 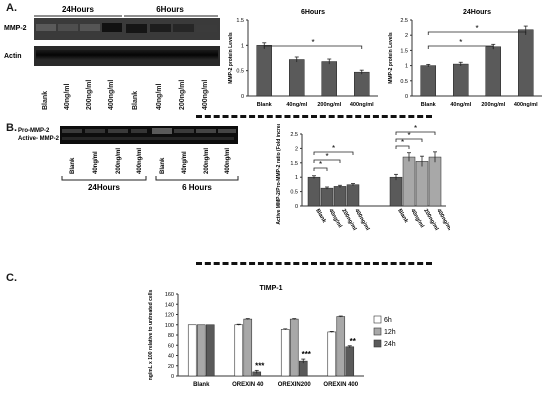 I want to click on blot-a-lane-label: Blank, so click(x=135, y=100).